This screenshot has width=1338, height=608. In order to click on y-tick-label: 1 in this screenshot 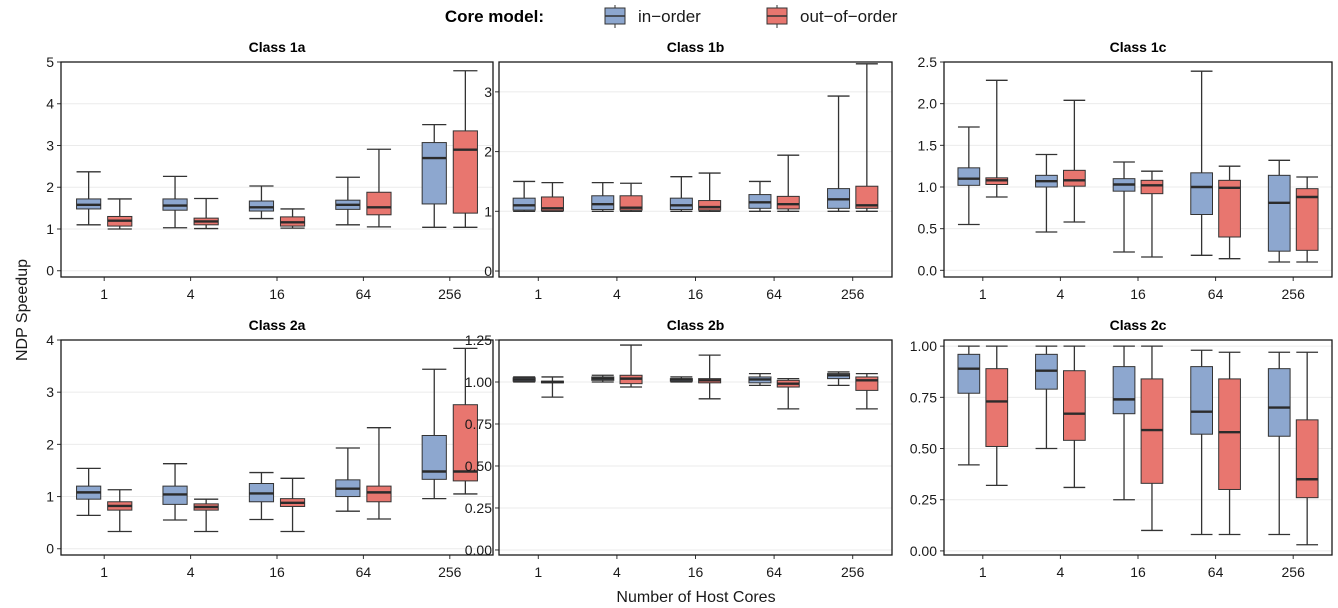, I will do `click(488, 211)`.